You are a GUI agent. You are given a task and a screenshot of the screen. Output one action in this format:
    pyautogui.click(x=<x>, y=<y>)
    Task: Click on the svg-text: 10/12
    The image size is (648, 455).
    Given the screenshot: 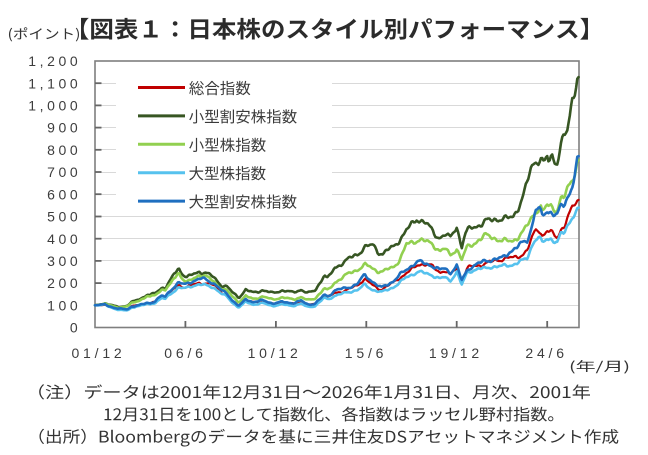 What is the action you would take?
    pyautogui.click(x=275, y=353)
    